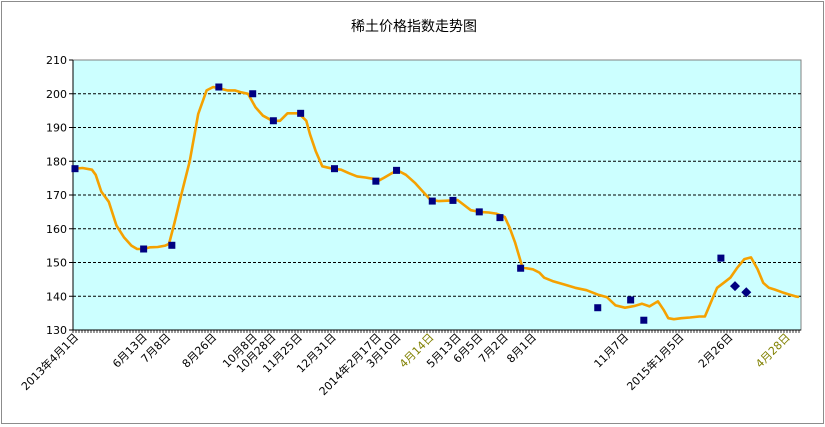 The width and height of the screenshot is (825, 427). What do you see at coordinates (56, 161) in the screenshot?
I see `y-tick-label: 180` at bounding box center [56, 161].